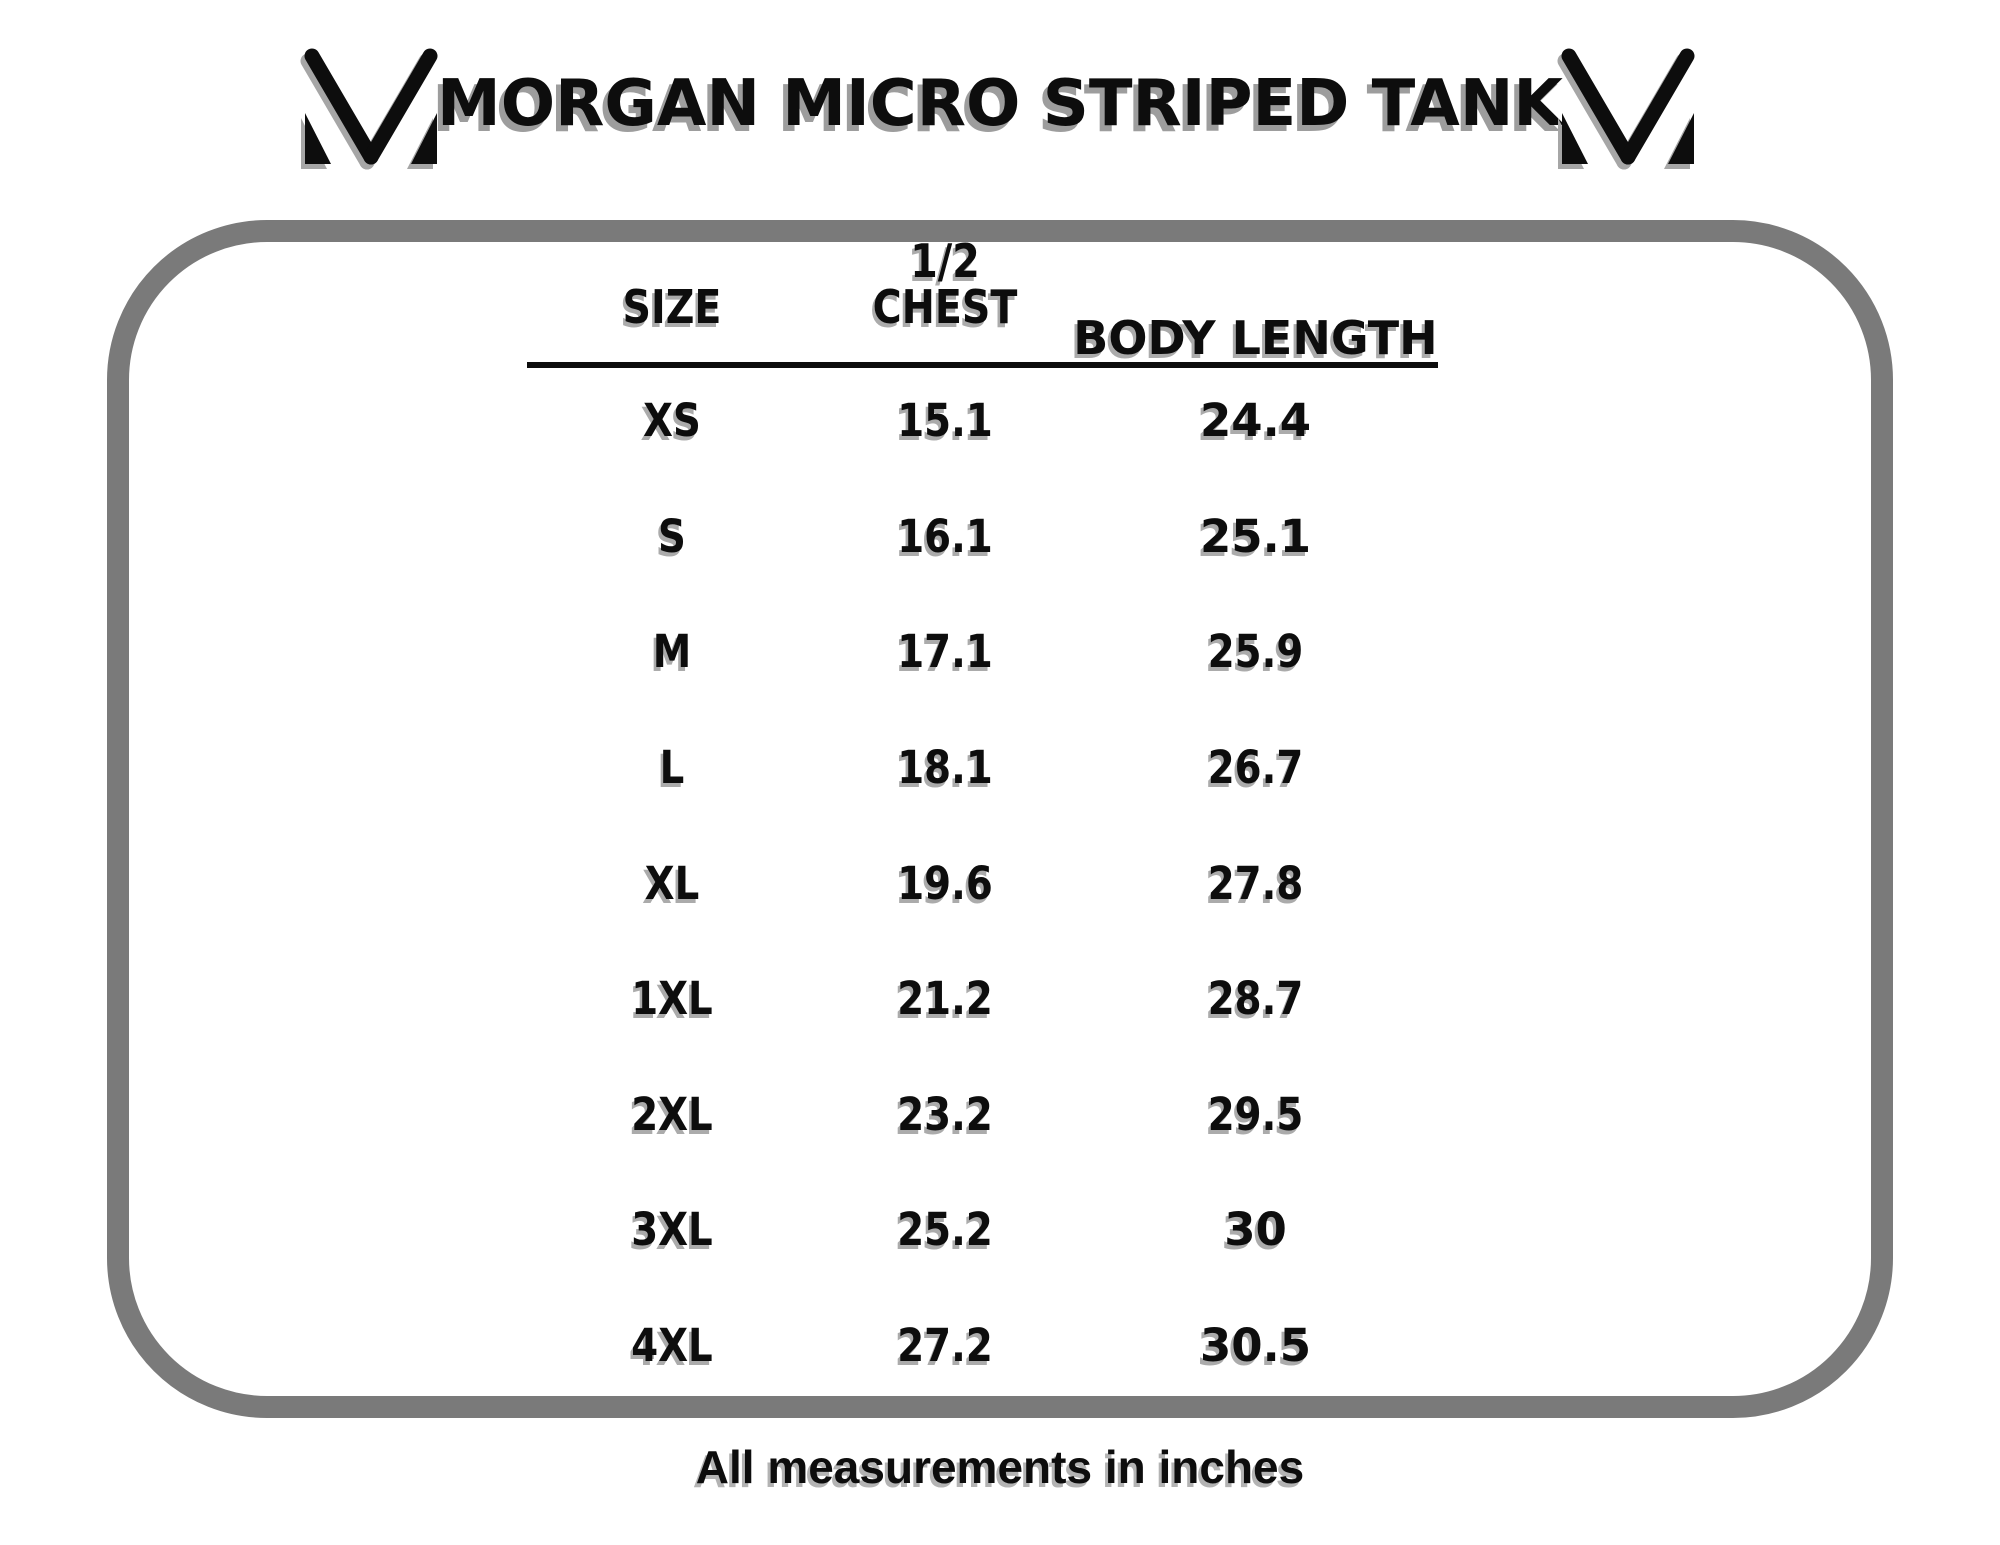 The height and width of the screenshot is (1545, 2000). I want to click on body-length-cell: 30.5, so click(1255, 1346).